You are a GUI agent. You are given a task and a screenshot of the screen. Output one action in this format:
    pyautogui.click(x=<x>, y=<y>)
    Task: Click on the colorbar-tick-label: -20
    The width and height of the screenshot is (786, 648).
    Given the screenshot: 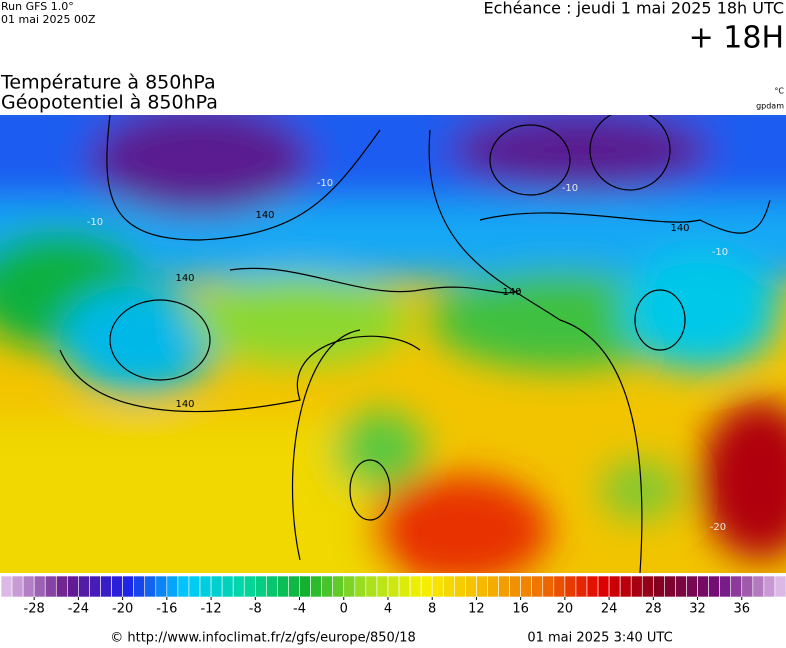 What is the action you would take?
    pyautogui.click(x=122, y=609)
    